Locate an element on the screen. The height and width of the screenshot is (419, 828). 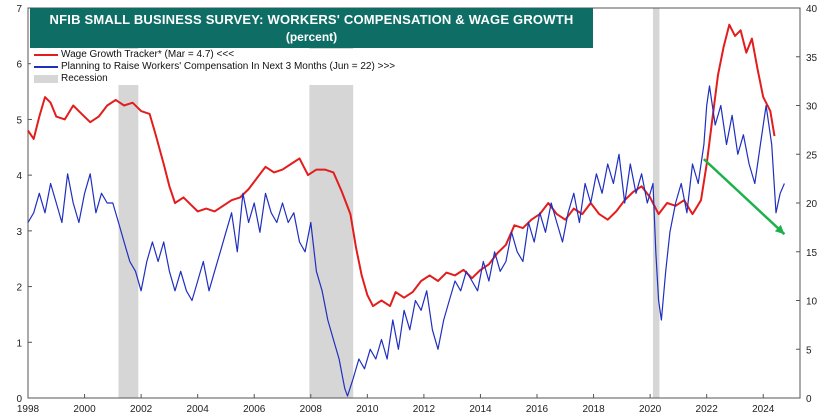
y-right-tick-label-15: 15 is located at coordinates (812, 253).